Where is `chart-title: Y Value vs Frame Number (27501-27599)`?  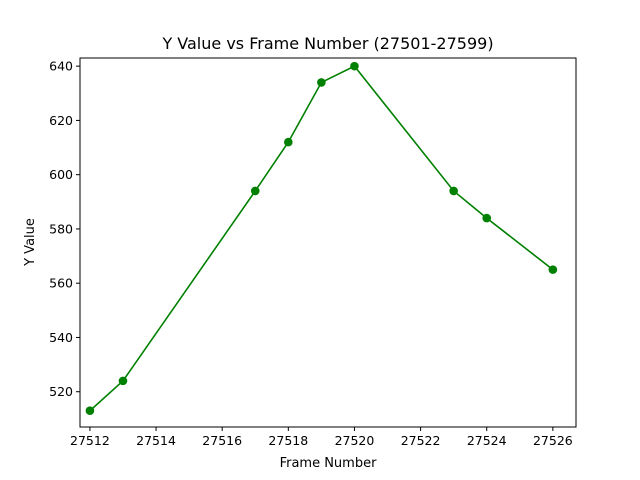
chart-title: Y Value vs Frame Number (27501-27599) is located at coordinates (327, 43).